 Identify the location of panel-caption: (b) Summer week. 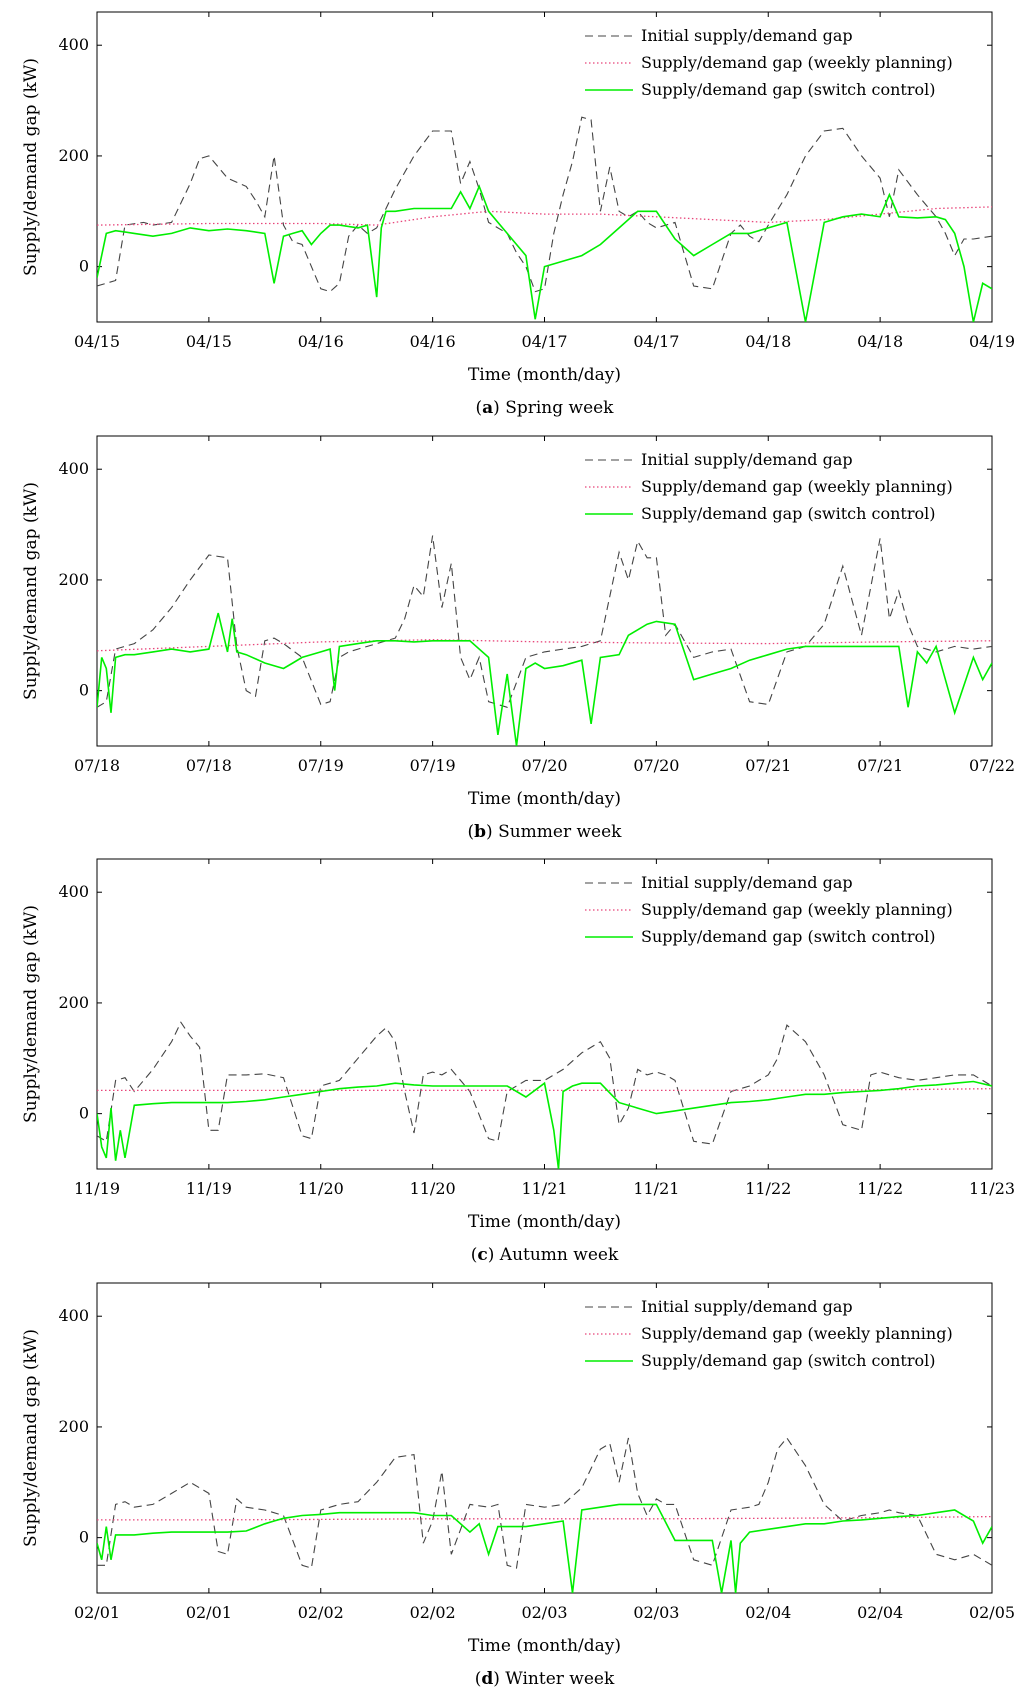
(545, 832).